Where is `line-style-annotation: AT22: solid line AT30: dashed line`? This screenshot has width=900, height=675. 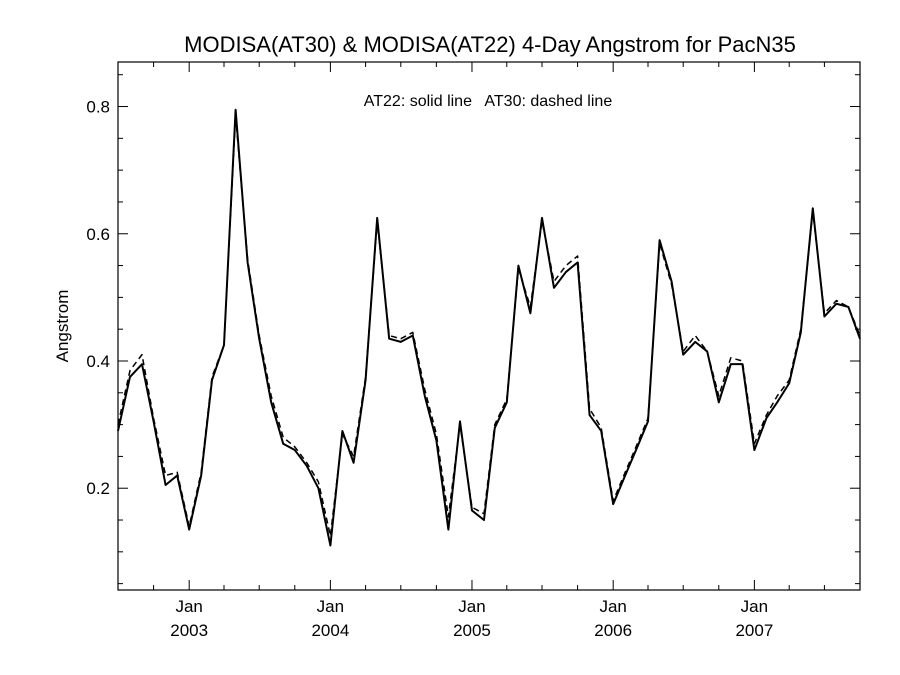
line-style-annotation: AT22: solid line AT30: dashed line is located at coordinates (488, 101).